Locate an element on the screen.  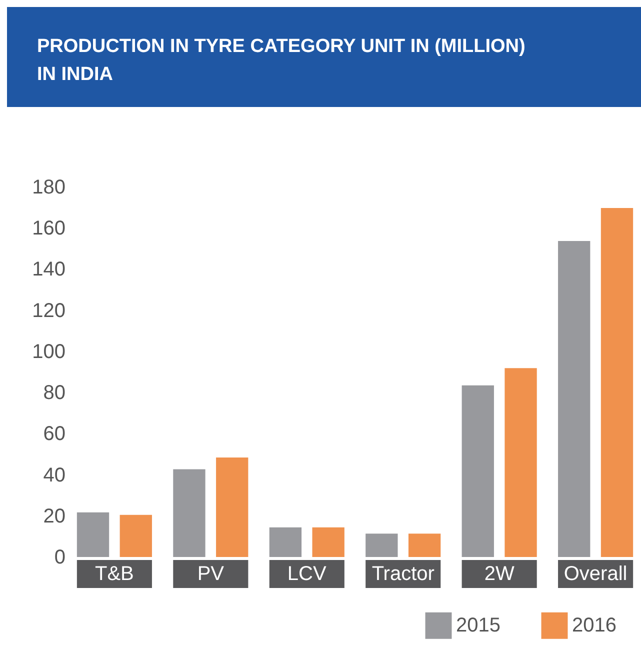
y-tick-label: 140 is located at coordinates (49, 269).